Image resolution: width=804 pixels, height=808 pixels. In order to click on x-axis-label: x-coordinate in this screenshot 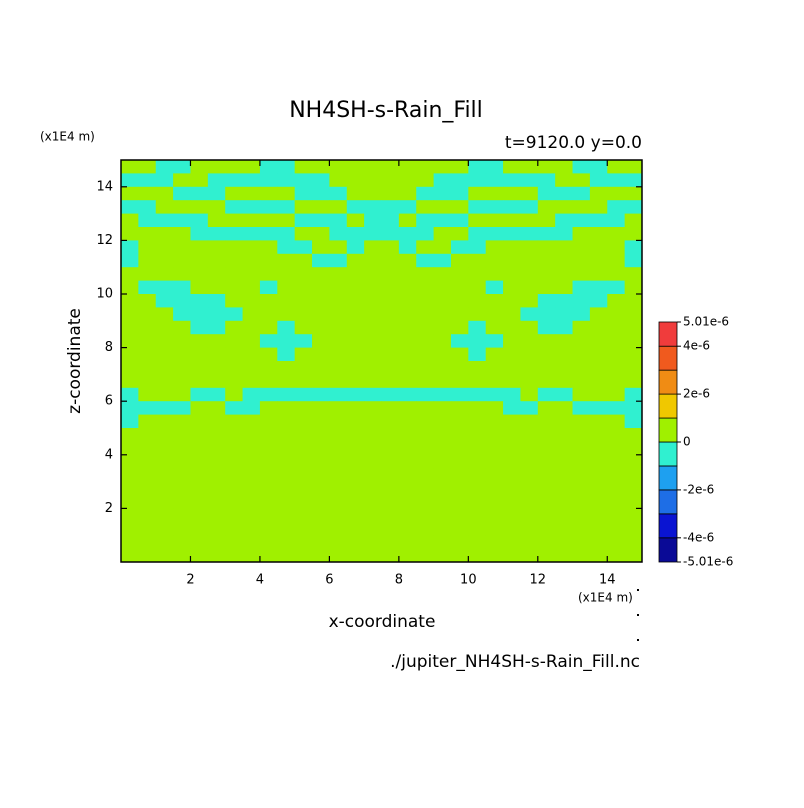, I will do `click(382, 622)`.